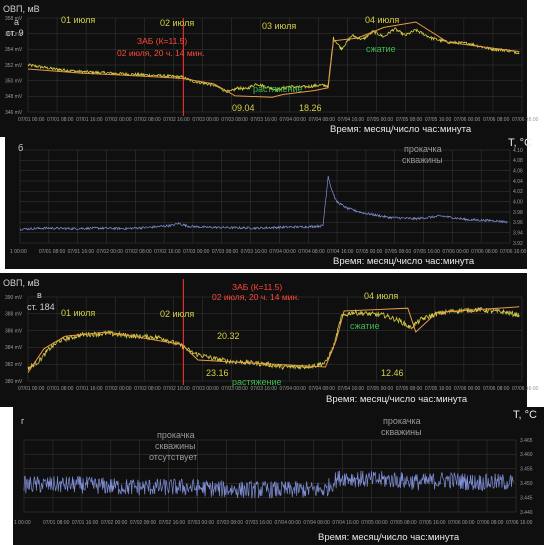  Describe the element at coordinates (39, 295) in the screenshot. I see `panel-c-letter: в` at that location.